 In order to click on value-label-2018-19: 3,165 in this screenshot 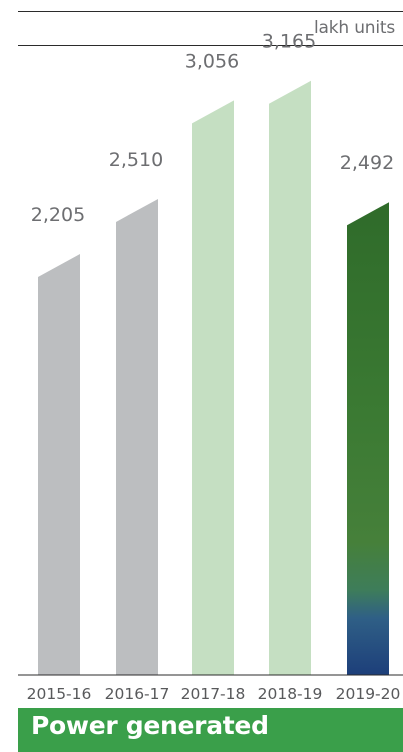, I will do `click(289, 42)`.